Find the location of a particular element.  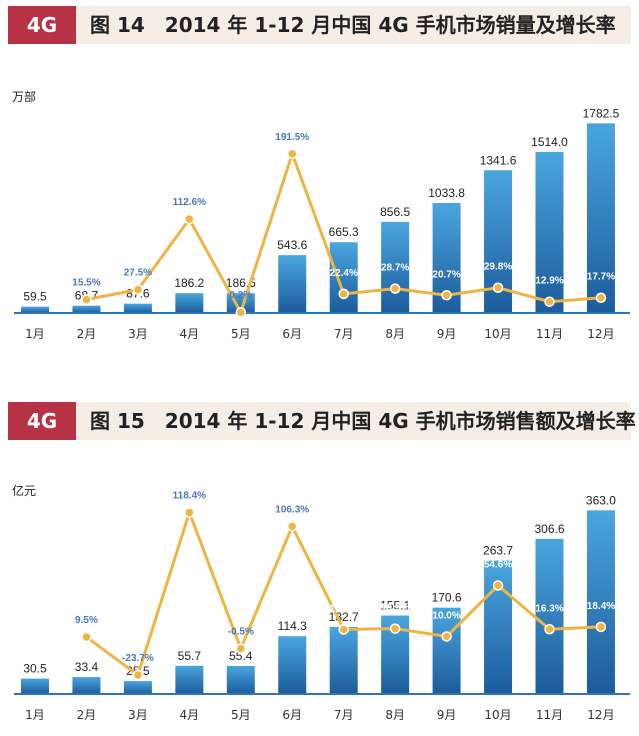

growth-rate-label: 22.4% is located at coordinates (344, 273).